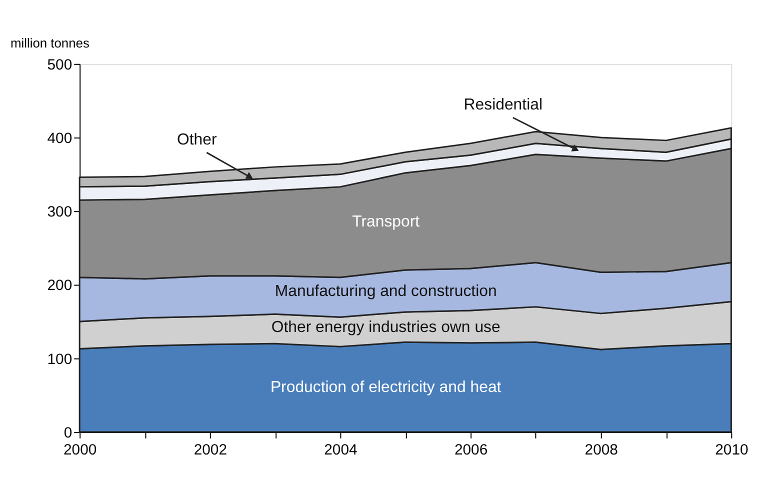 The height and width of the screenshot is (477, 768). I want to click on y-axis-title: million tonnes, so click(50, 42).